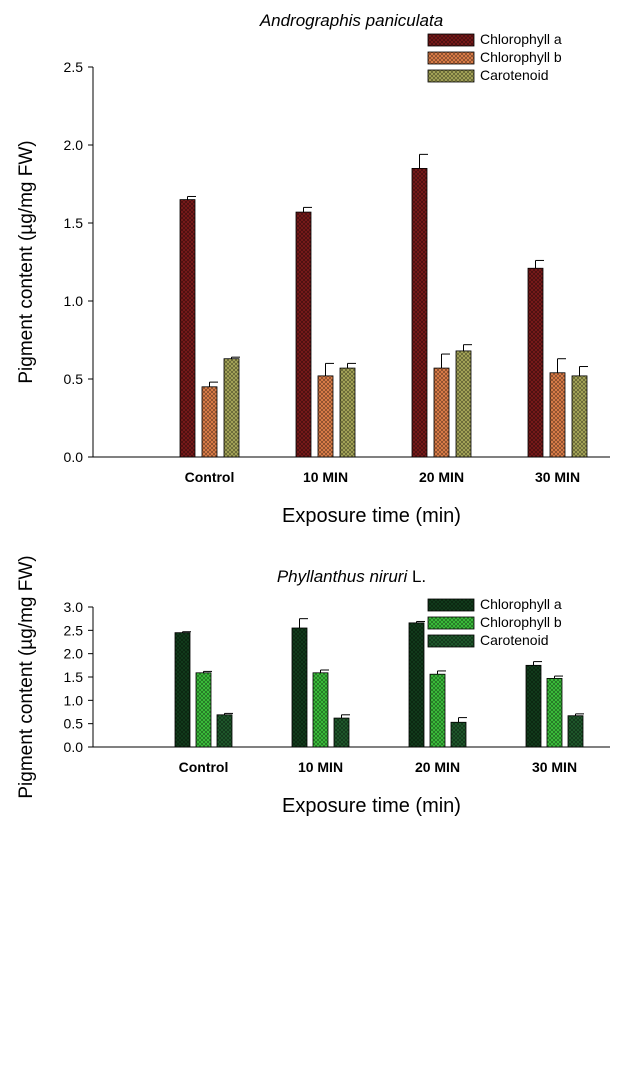  I want to click on chart-title: Phyllanthus niruri L., so click(351, 576).